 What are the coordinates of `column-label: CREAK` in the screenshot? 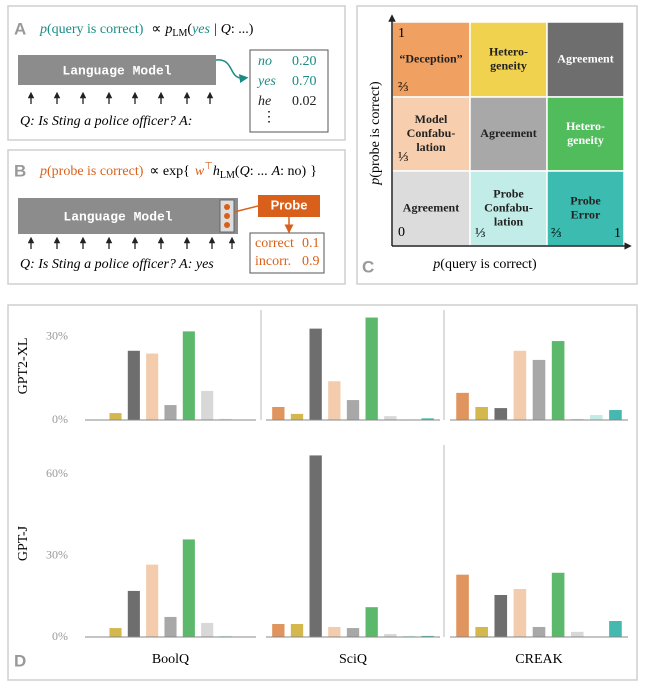 It's located at (538, 659).